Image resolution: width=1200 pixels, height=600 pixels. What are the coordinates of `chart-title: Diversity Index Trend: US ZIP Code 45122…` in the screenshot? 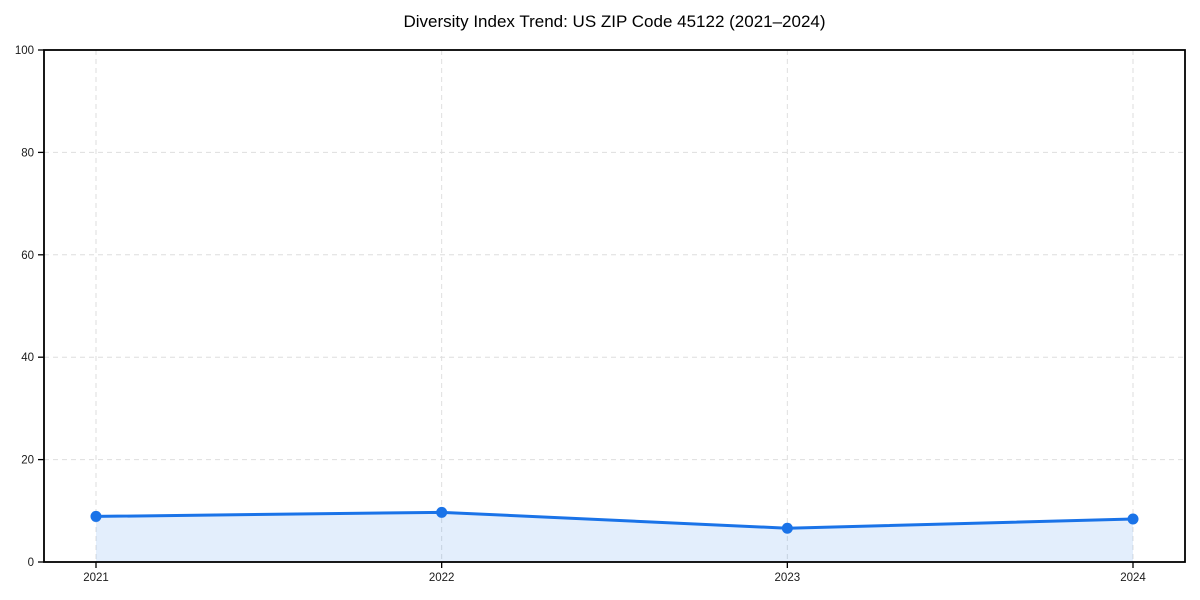 It's located at (614, 21).